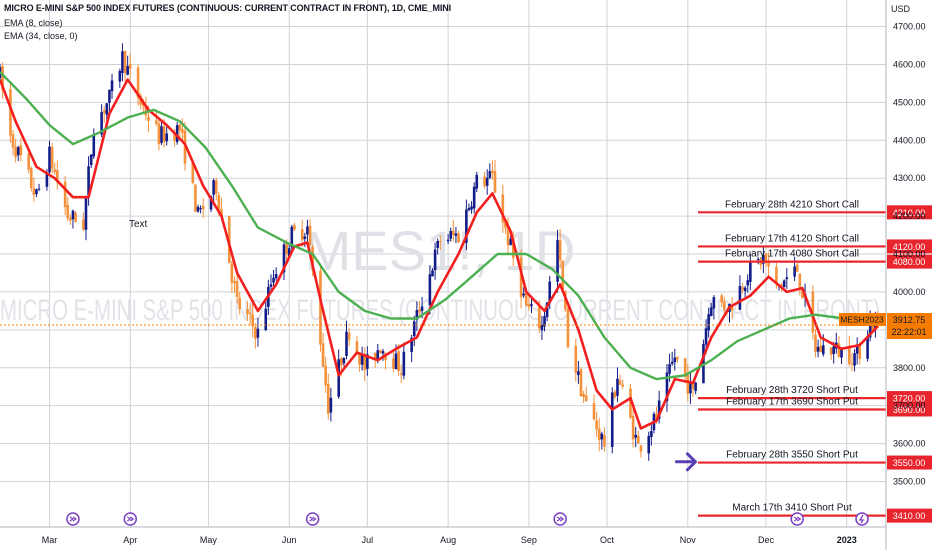  Describe the element at coordinates (909, 102) in the screenshot. I see `price-tick: 4500.00` at that location.